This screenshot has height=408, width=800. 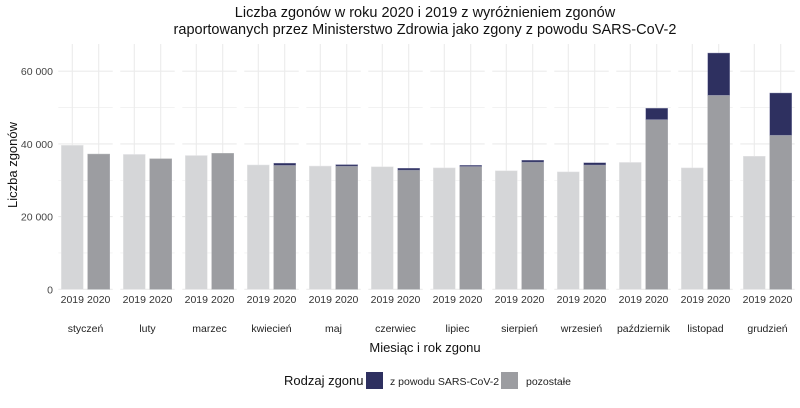 What do you see at coordinates (644, 329) in the screenshot?
I see `x-tick-month: październik` at bounding box center [644, 329].